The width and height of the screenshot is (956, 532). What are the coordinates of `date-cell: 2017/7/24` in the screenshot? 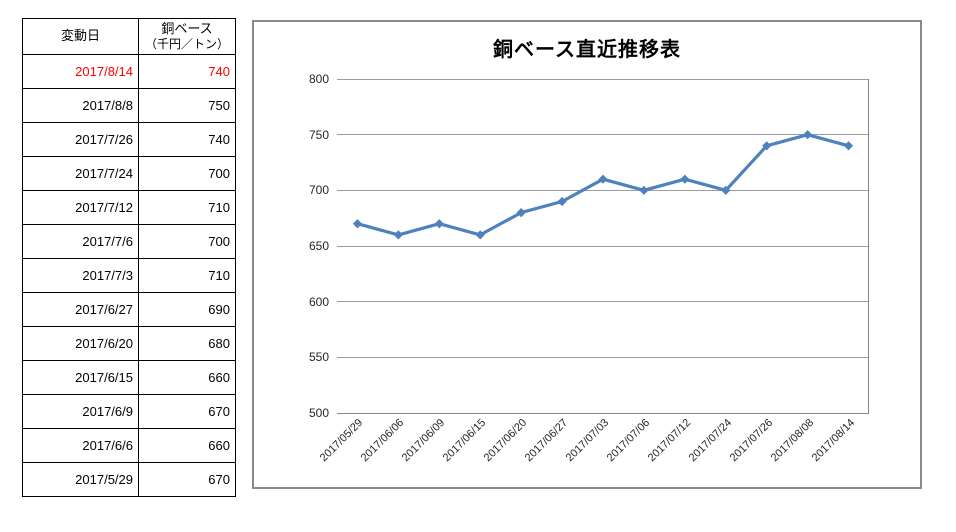 It's located at (80, 173).